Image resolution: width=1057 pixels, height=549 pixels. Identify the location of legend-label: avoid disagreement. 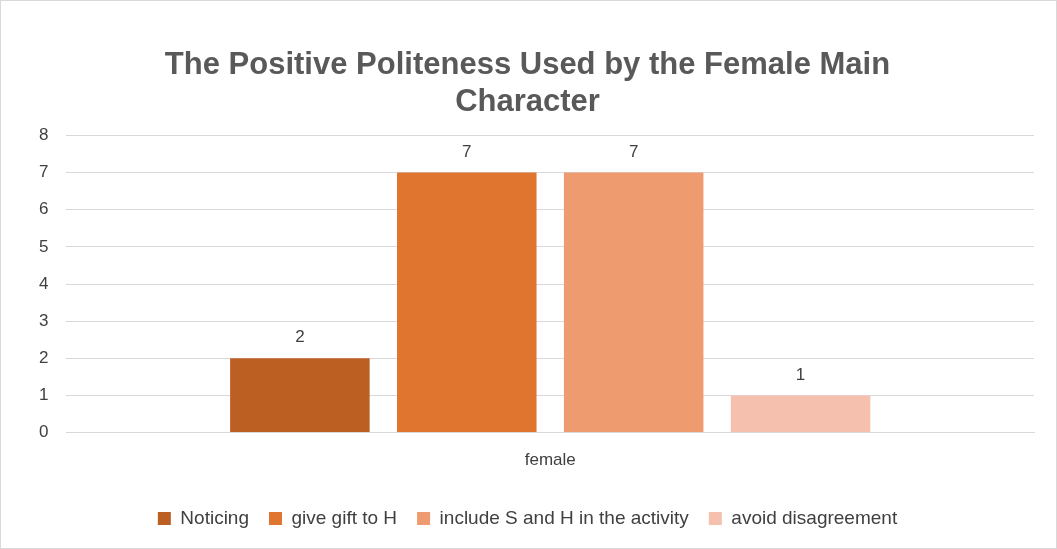
(814, 517).